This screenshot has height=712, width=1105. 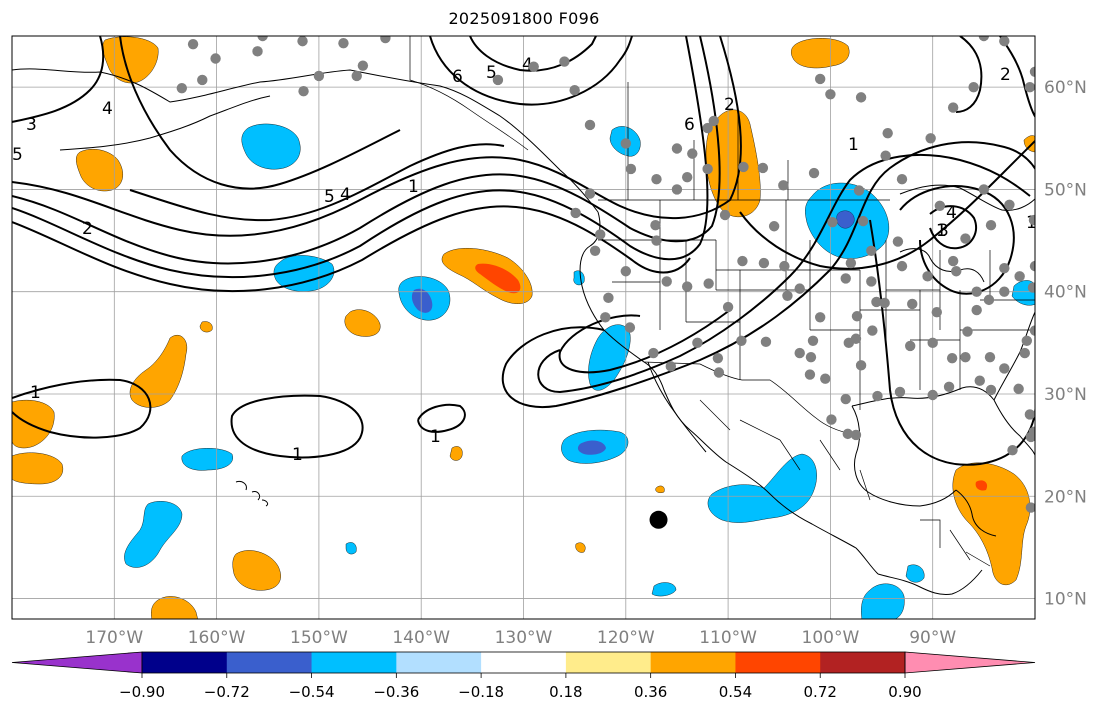 I want to click on contour-label: 3, so click(x=943, y=231).